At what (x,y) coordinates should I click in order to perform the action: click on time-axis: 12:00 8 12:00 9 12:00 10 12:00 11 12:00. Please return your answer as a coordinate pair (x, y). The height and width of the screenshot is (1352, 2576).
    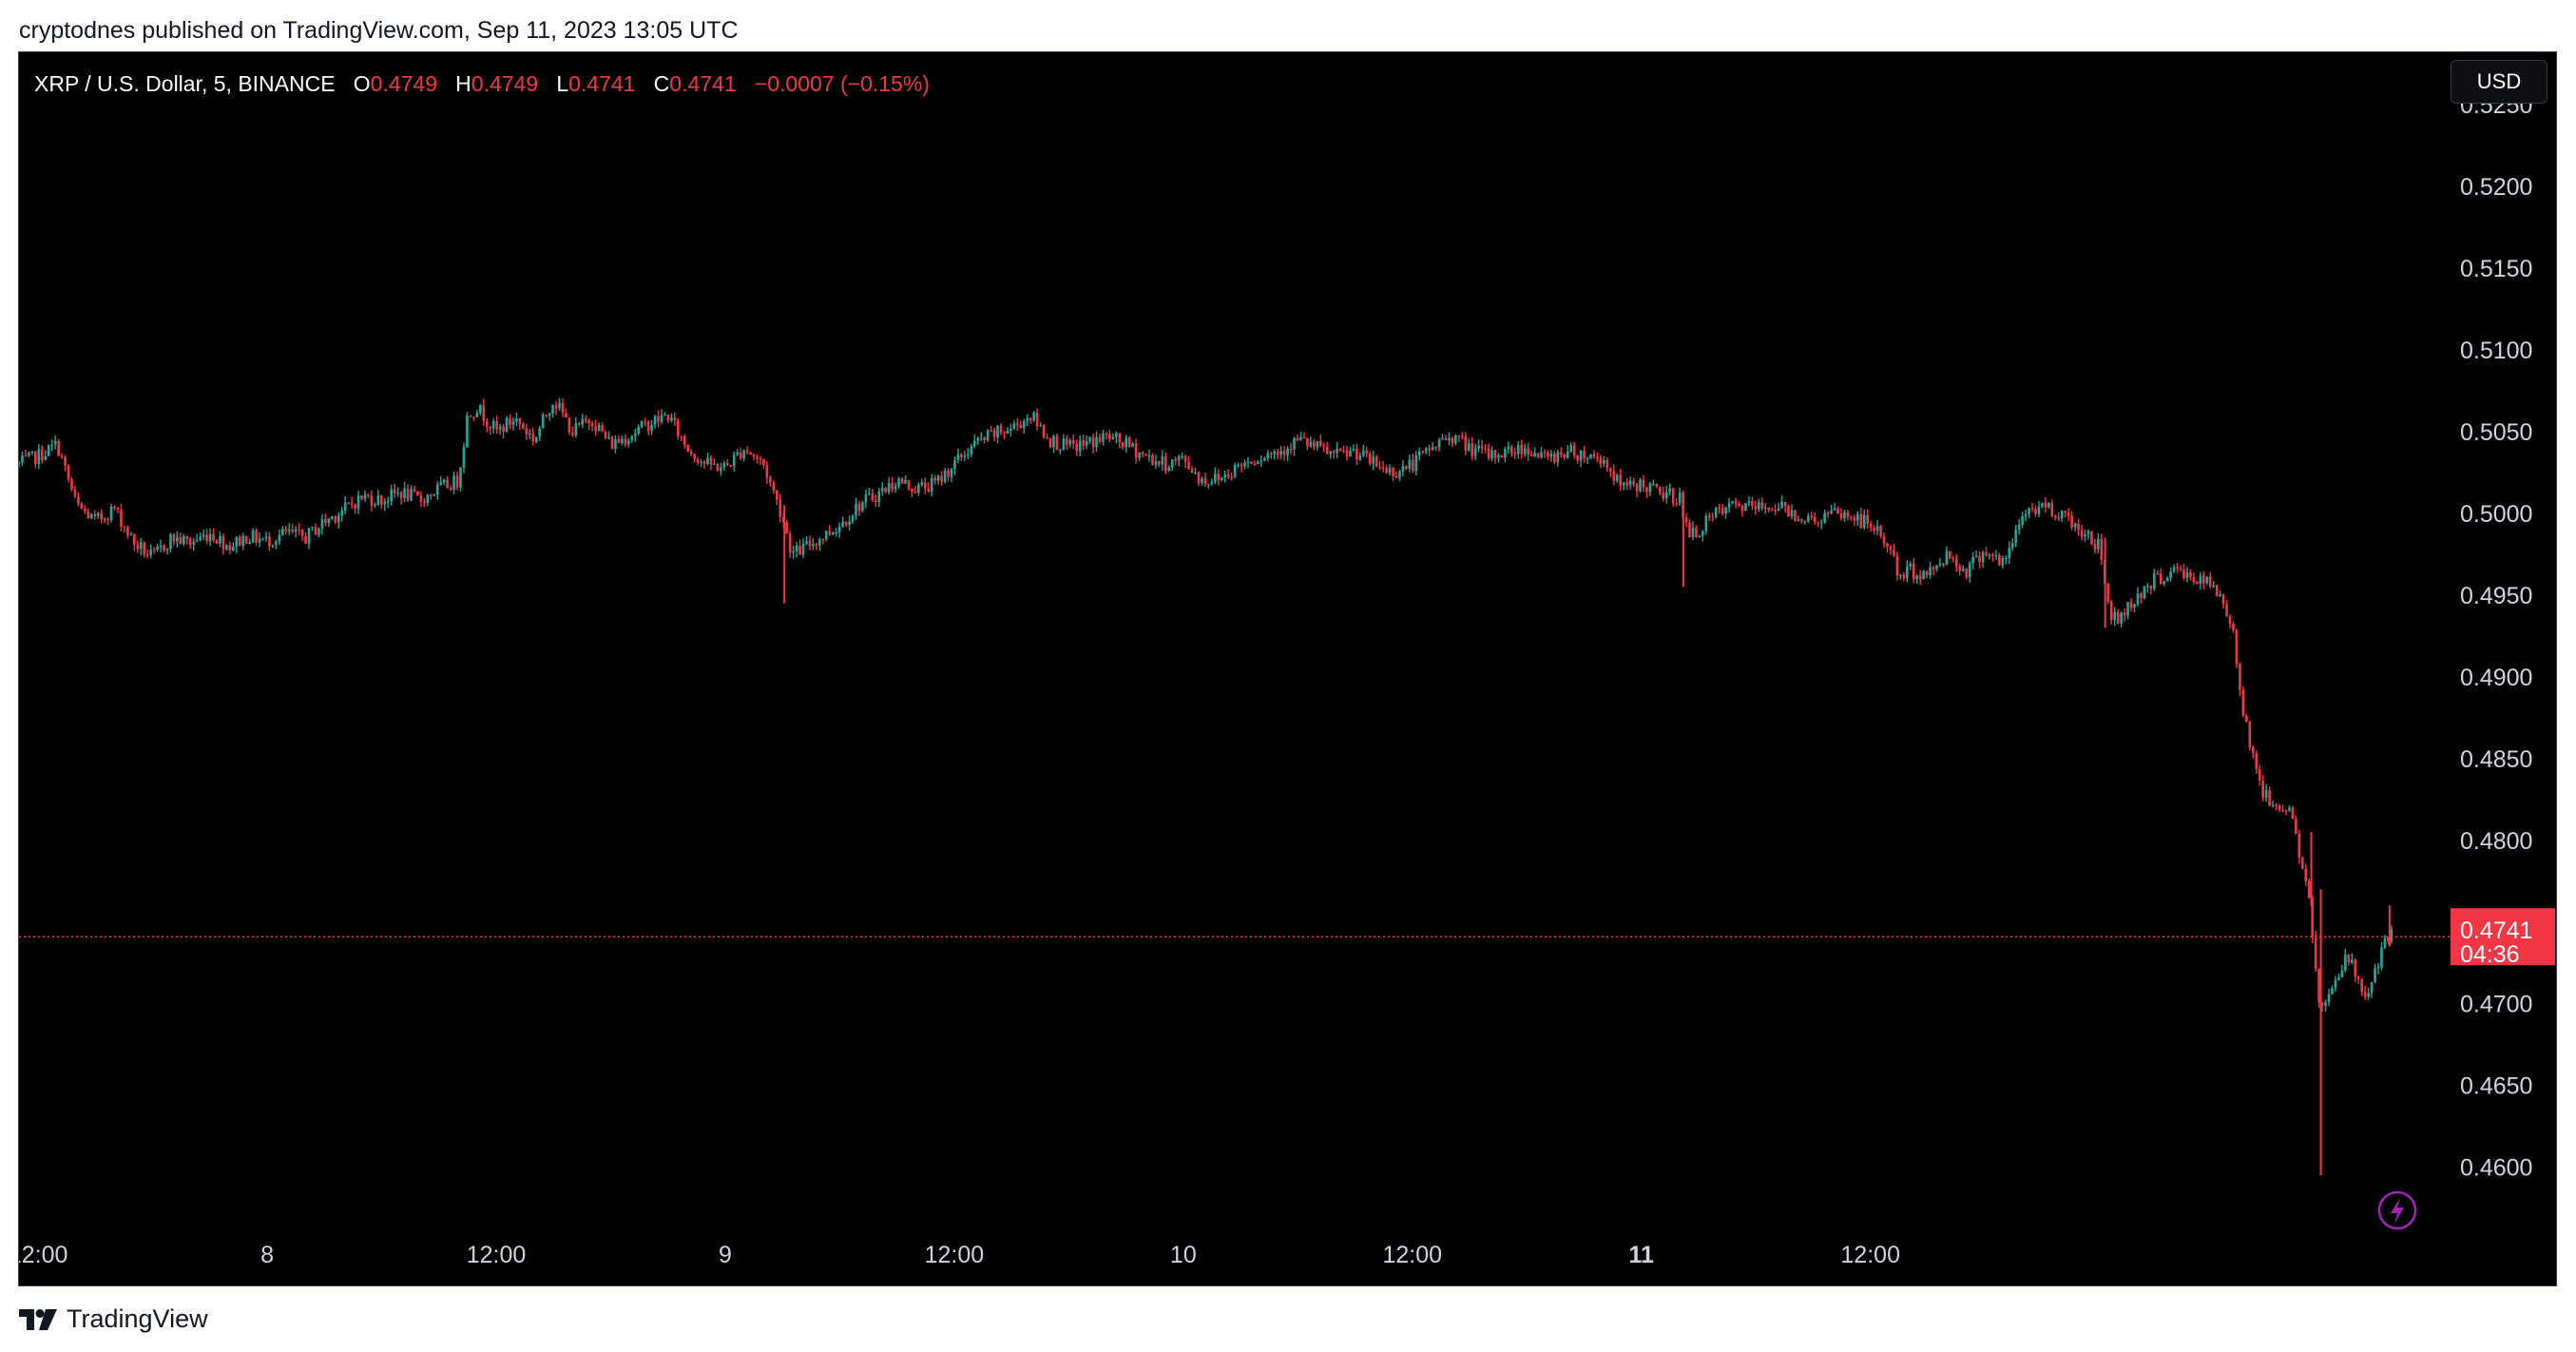
    Looking at the image, I should click on (1218, 1229).